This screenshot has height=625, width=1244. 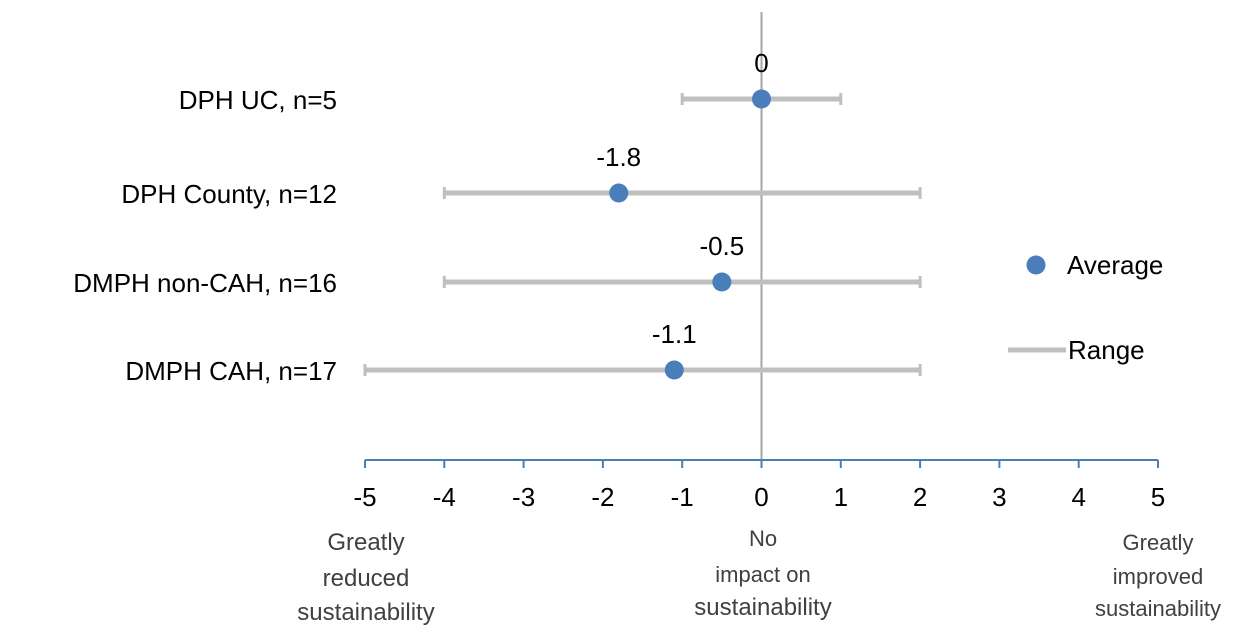 I want to click on data-label: -1.8, so click(x=618, y=157).